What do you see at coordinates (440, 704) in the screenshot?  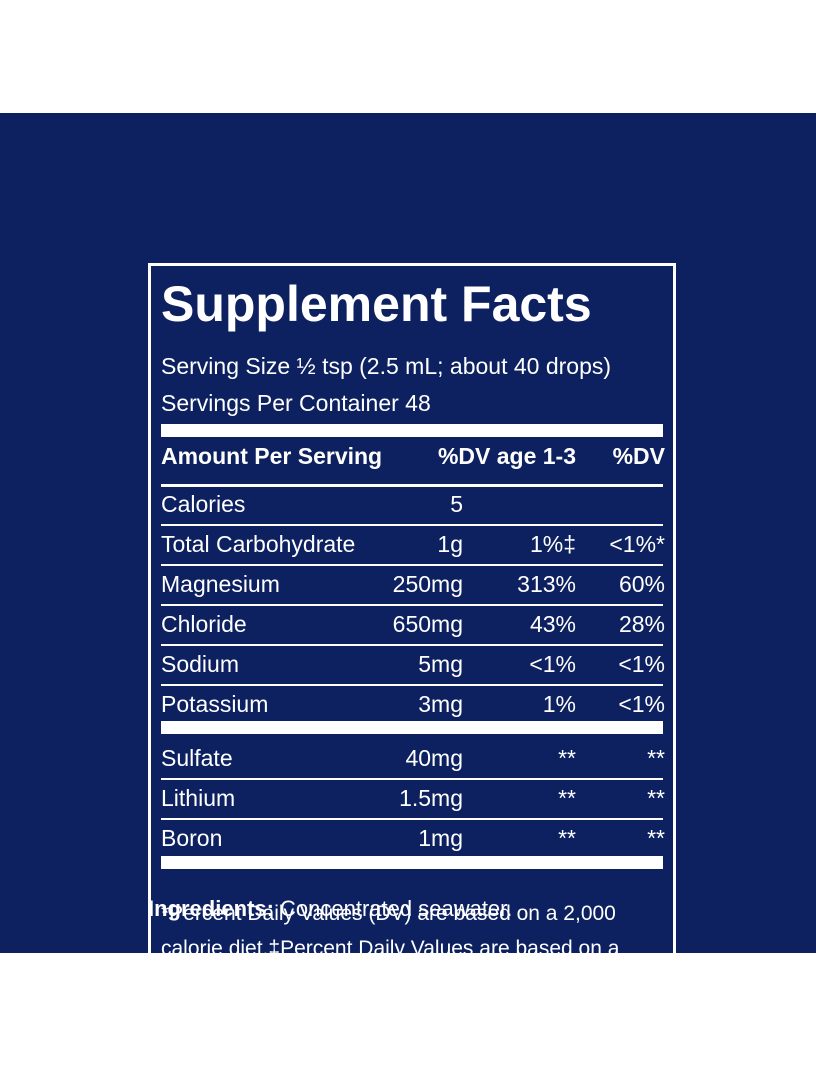 I see `row-cell: 3mg` at bounding box center [440, 704].